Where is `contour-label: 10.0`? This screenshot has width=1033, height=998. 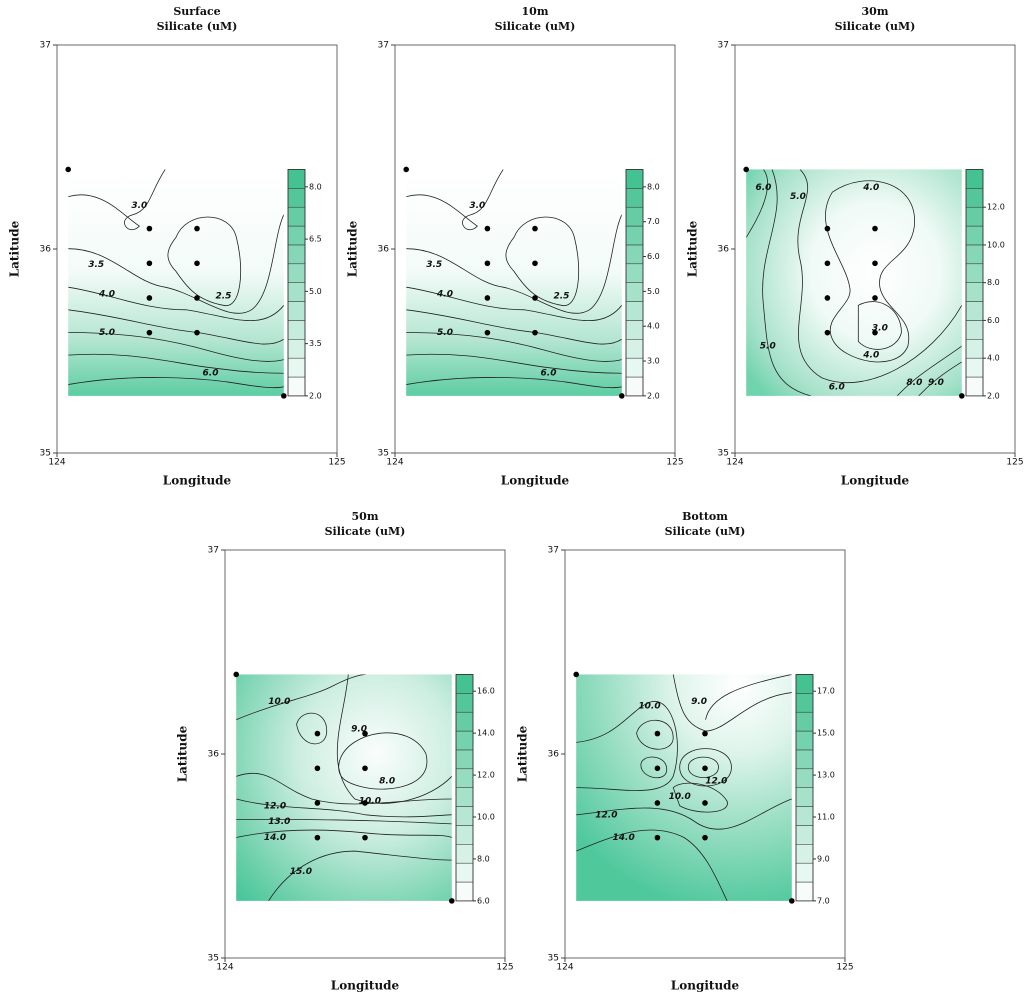 contour-label: 10.0 is located at coordinates (649, 707).